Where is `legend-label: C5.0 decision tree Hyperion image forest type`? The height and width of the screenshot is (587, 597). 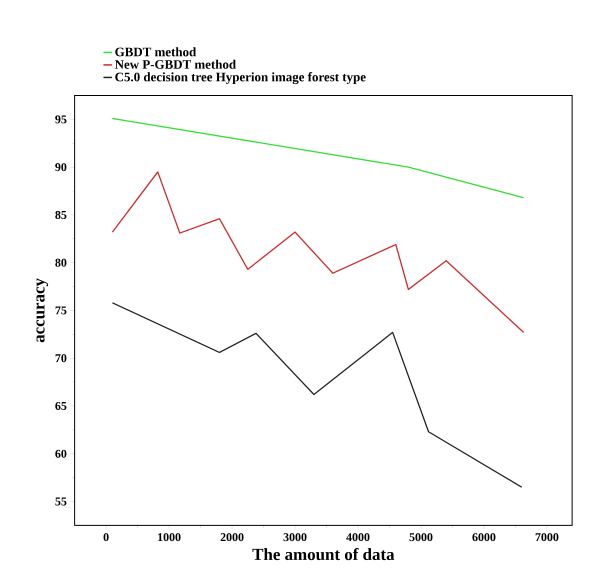 legend-label: C5.0 decision tree Hyperion image forest type is located at coordinates (240, 78).